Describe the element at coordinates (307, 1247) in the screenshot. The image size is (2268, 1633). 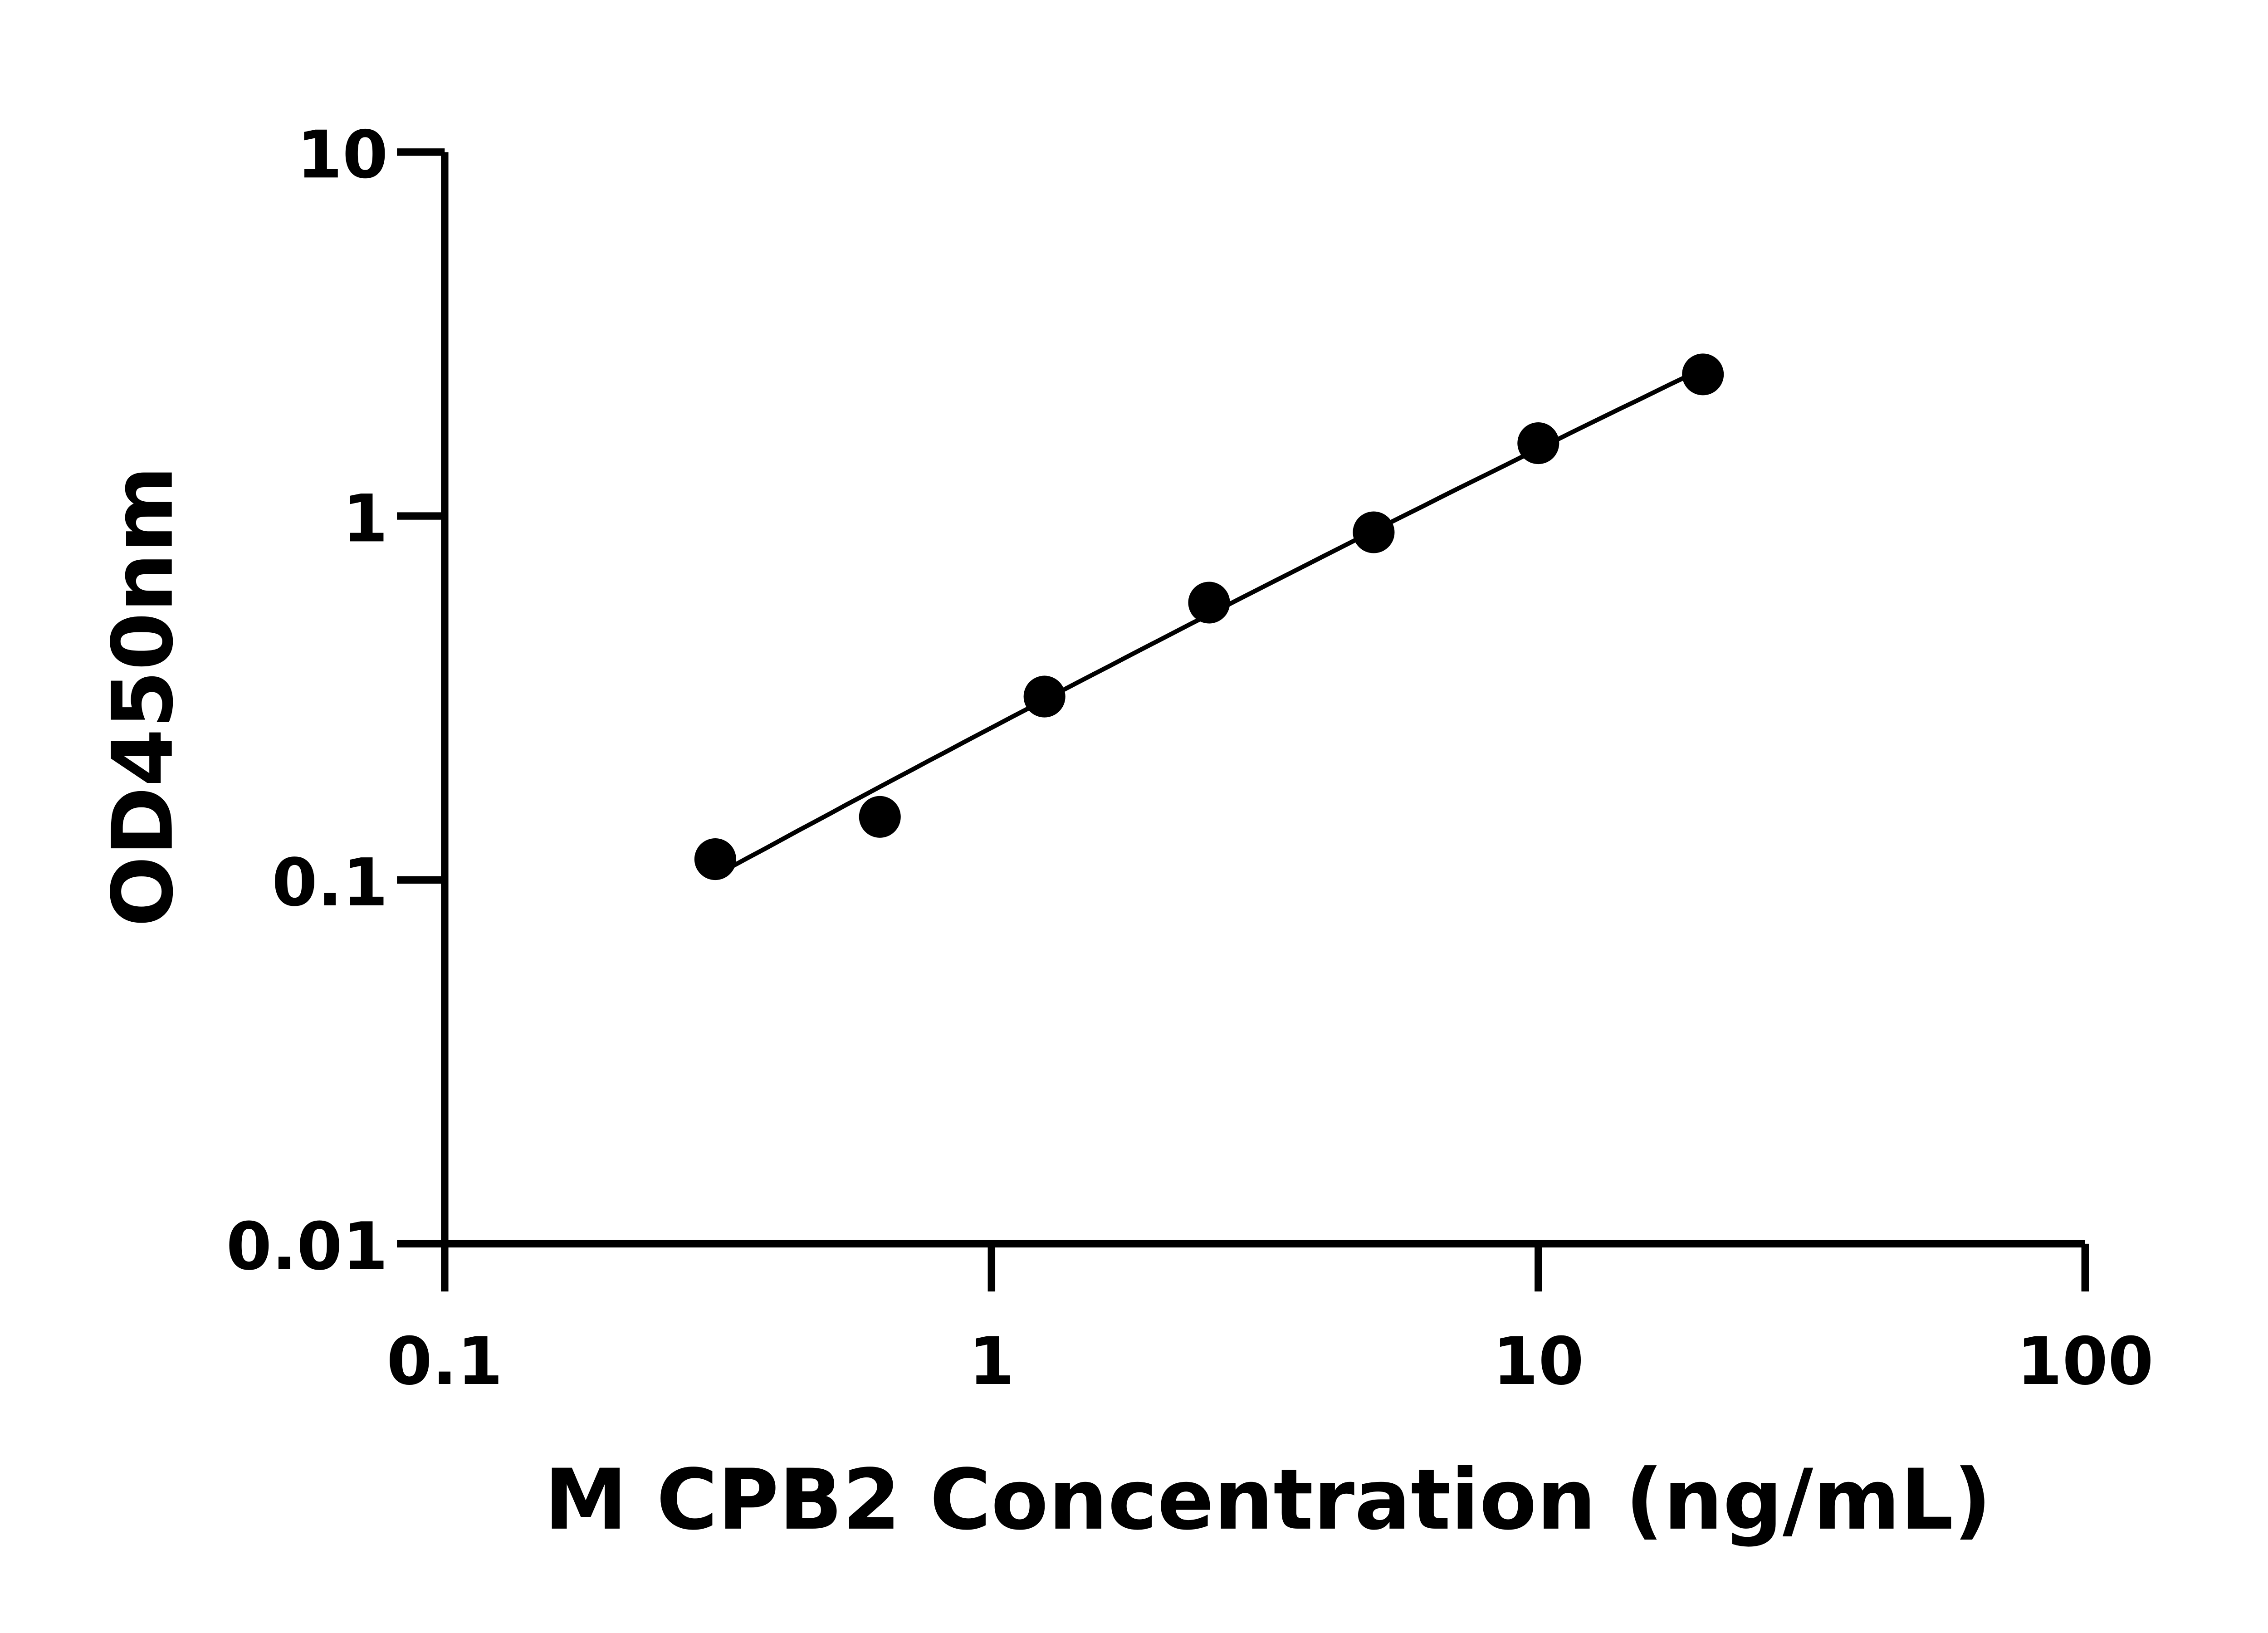
I see `y-tick-label: 0.01` at that location.